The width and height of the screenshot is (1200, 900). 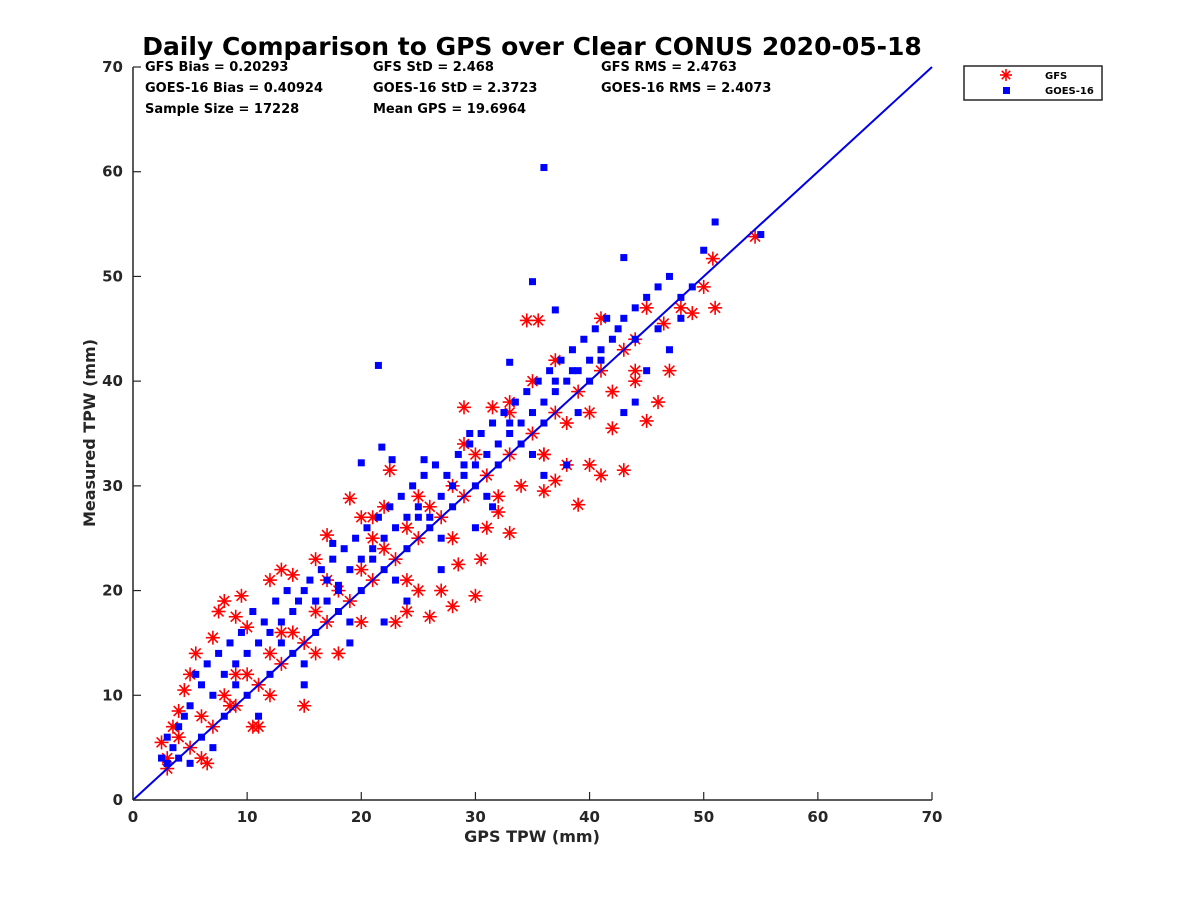 I want to click on x-tick-label: 70, so click(x=932, y=817).